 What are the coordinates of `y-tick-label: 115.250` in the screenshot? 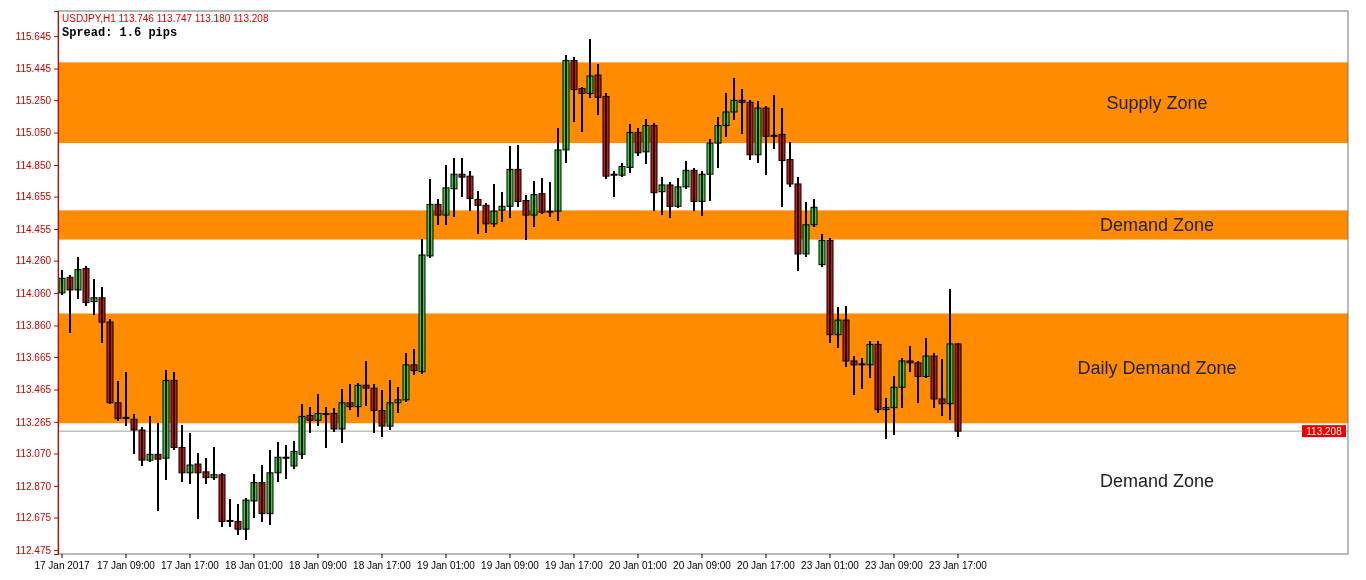 It's located at (33, 100).